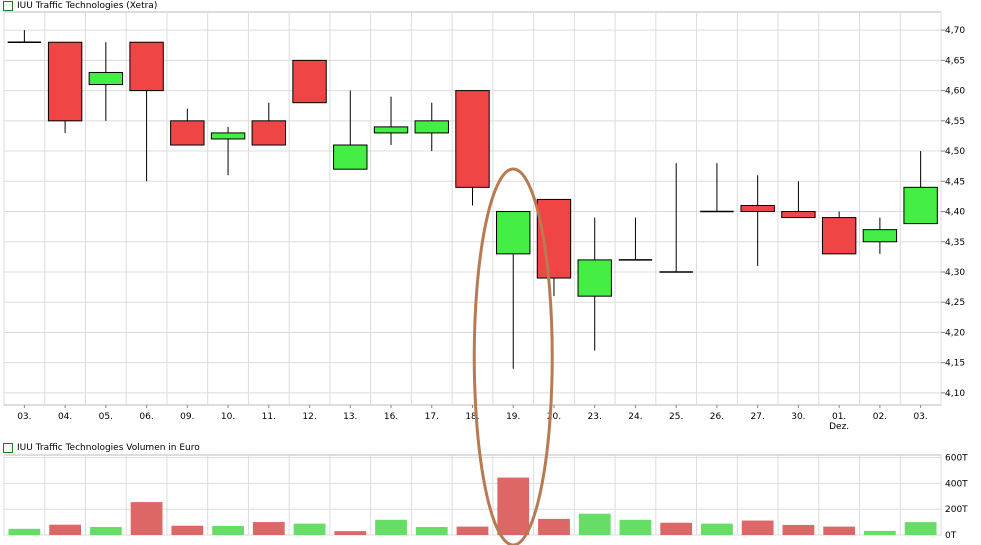  Describe the element at coordinates (955, 31) in the screenshot. I see `price-y-tick-label: 4,70` at that location.